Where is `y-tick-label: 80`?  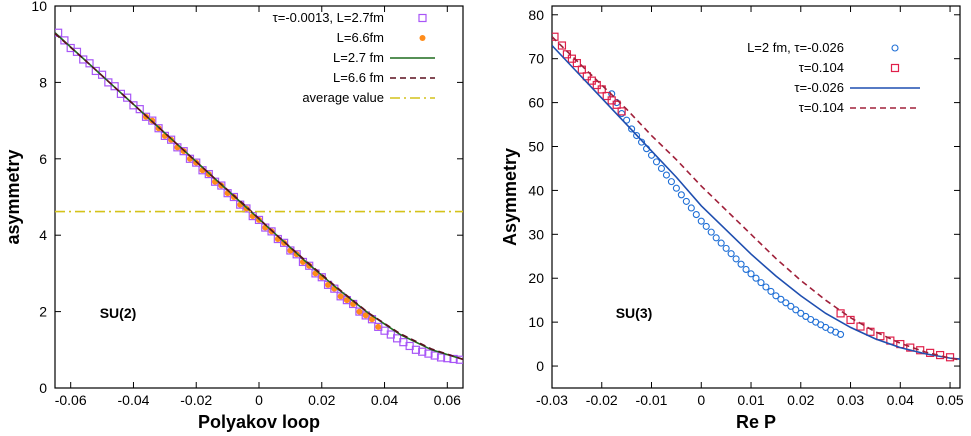 y-tick-label: 80 is located at coordinates (536, 15).